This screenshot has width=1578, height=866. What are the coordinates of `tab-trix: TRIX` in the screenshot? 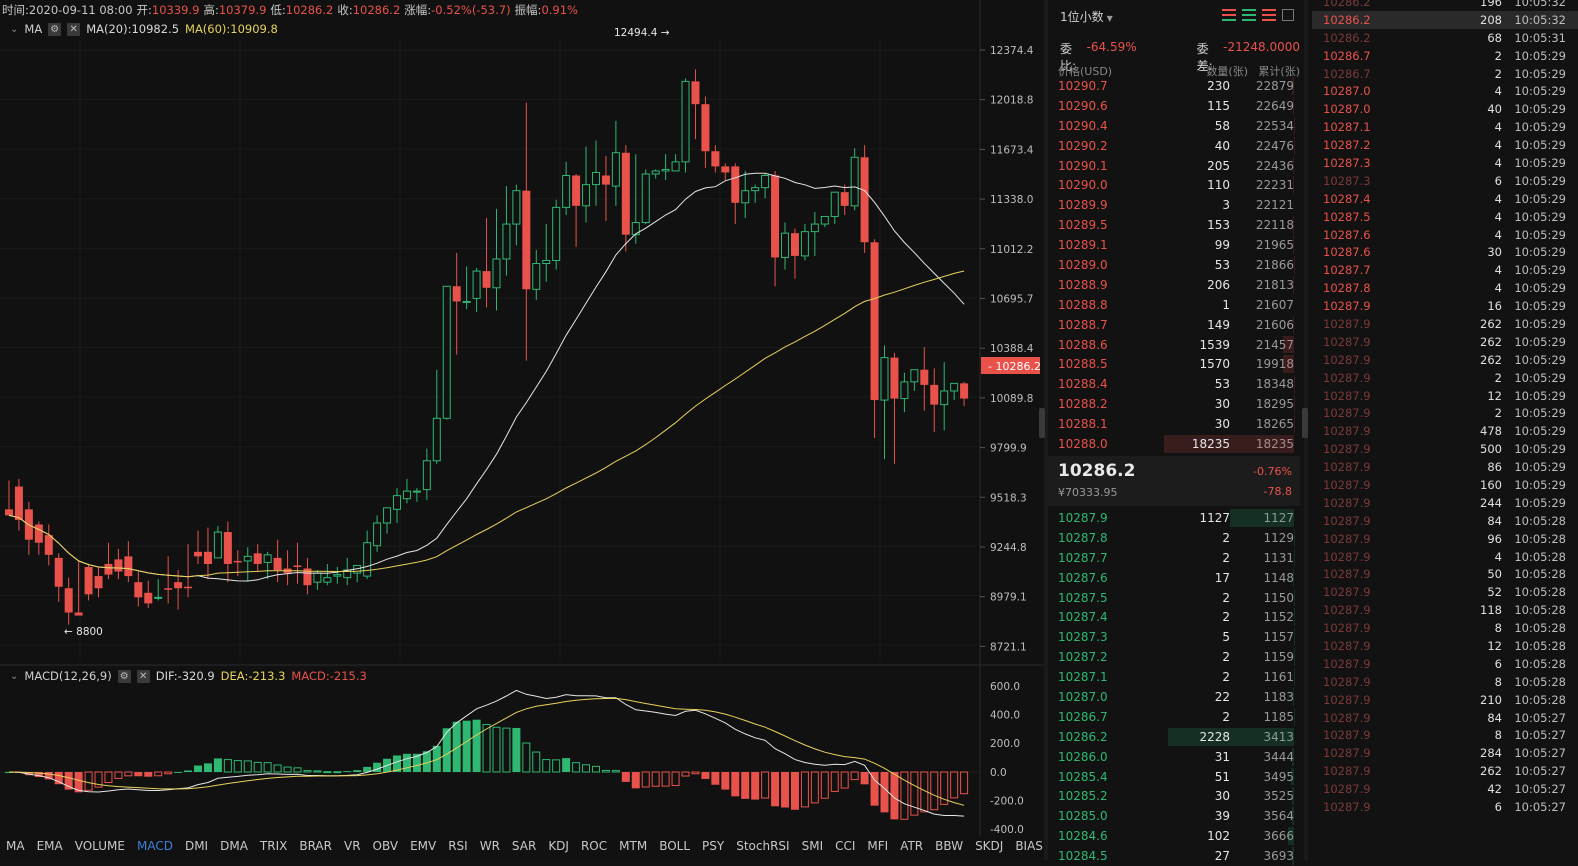 It's located at (273, 846).